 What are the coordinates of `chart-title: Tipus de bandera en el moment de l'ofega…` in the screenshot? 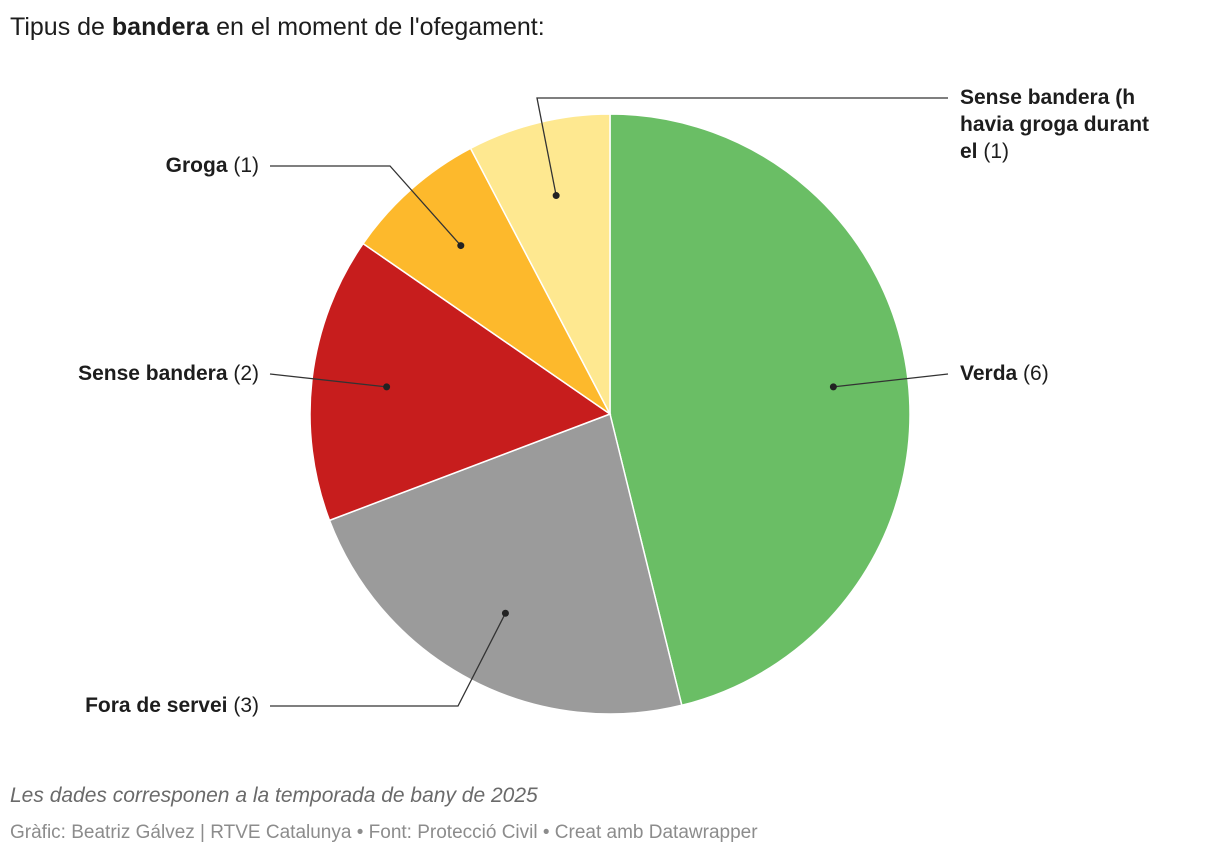 It's located at (277, 27).